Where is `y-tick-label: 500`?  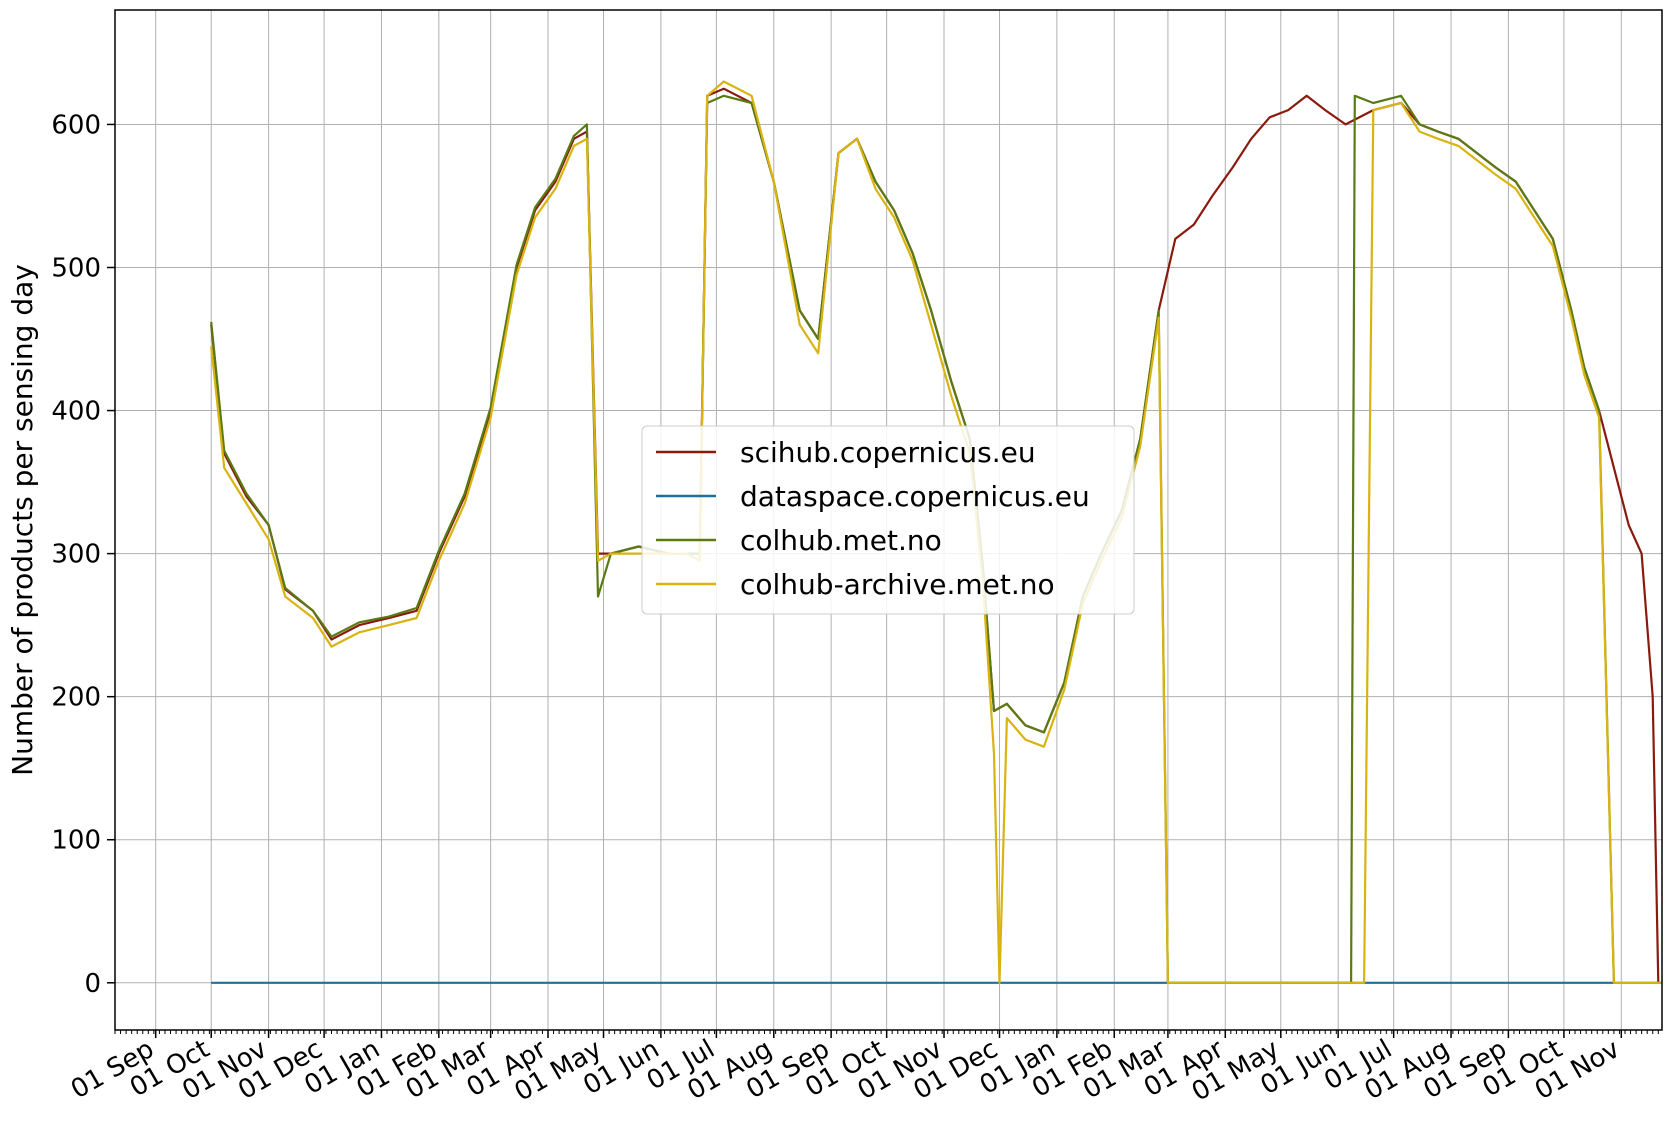
y-tick-label: 500 is located at coordinates (76, 269).